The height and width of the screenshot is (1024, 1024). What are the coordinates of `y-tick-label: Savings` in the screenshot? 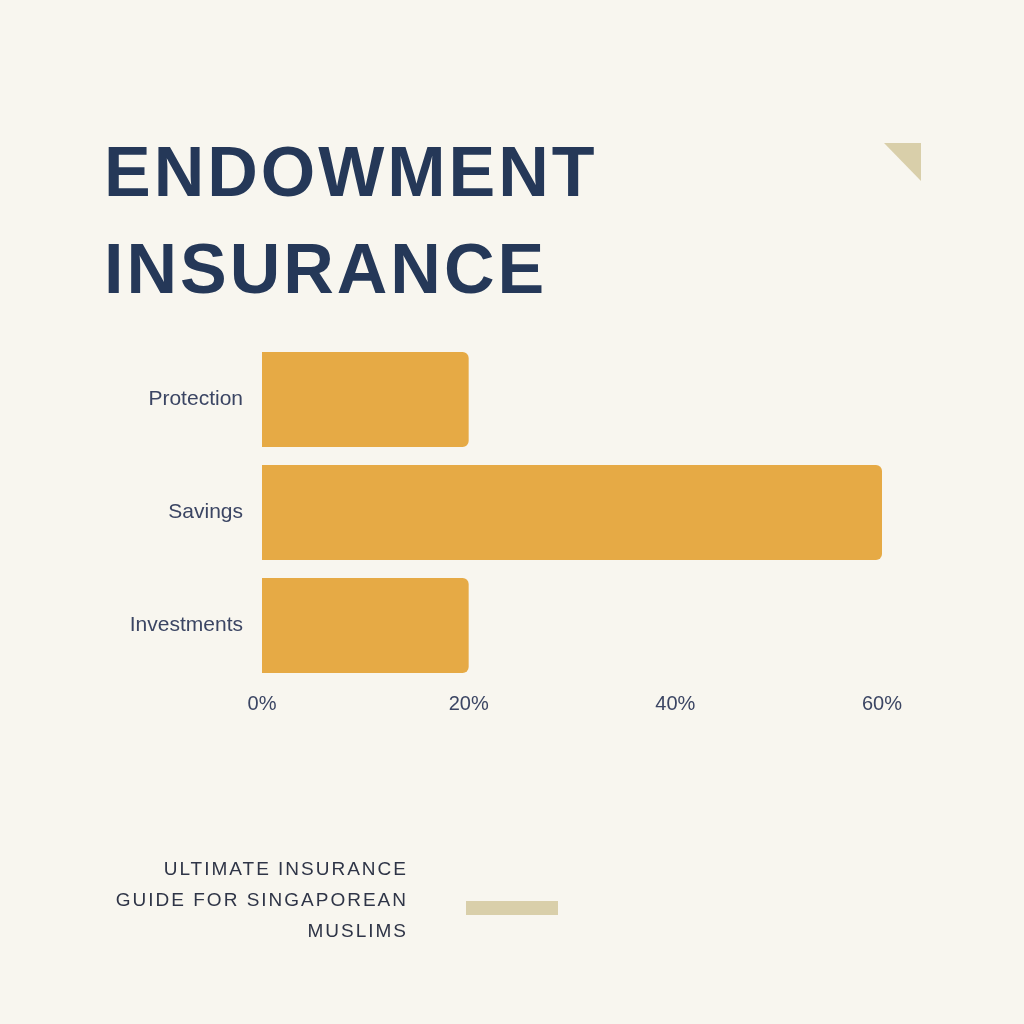 It's located at (205, 511).